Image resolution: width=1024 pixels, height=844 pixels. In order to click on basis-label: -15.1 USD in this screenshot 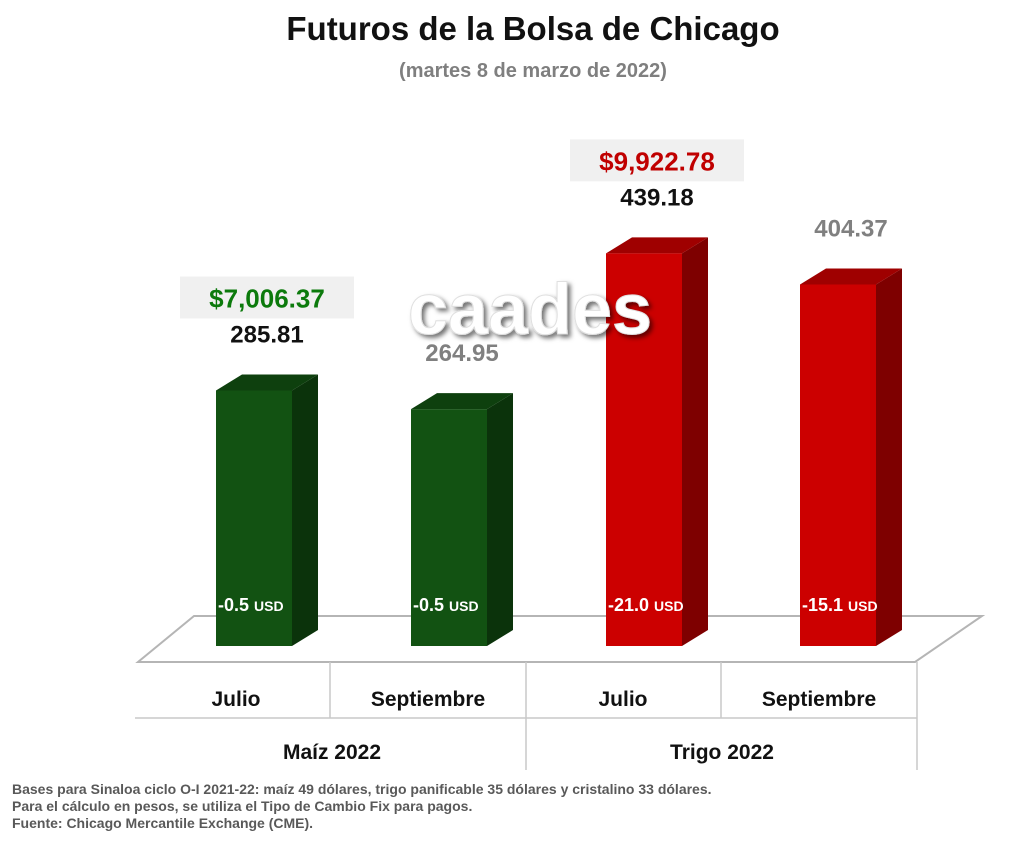, I will do `click(840, 605)`.